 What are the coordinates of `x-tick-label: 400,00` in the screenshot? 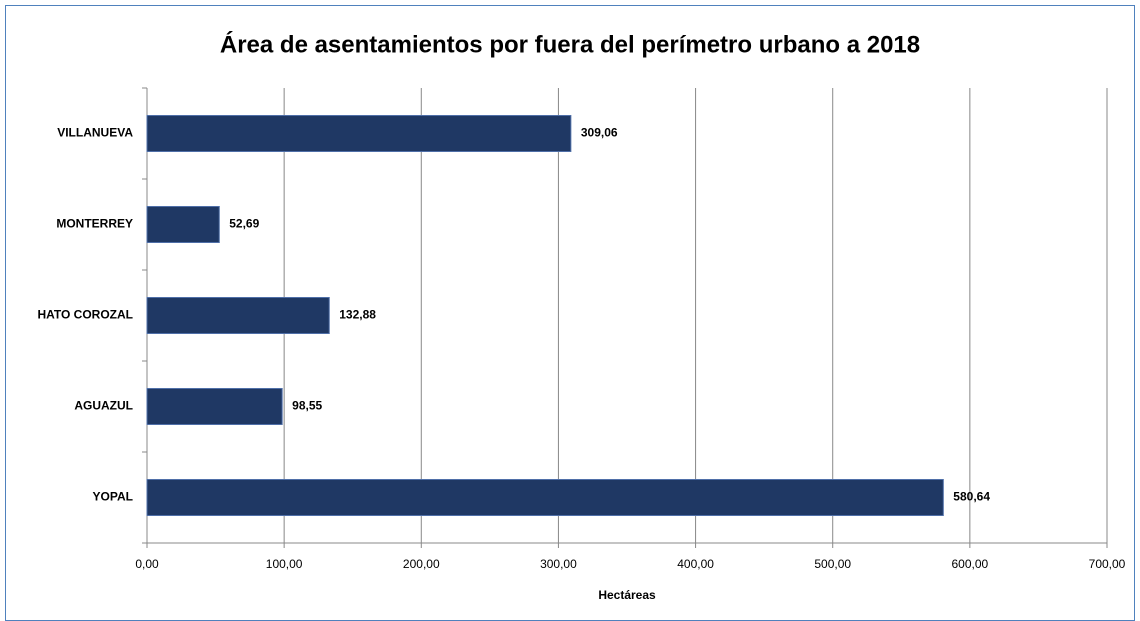 It's located at (695, 564).